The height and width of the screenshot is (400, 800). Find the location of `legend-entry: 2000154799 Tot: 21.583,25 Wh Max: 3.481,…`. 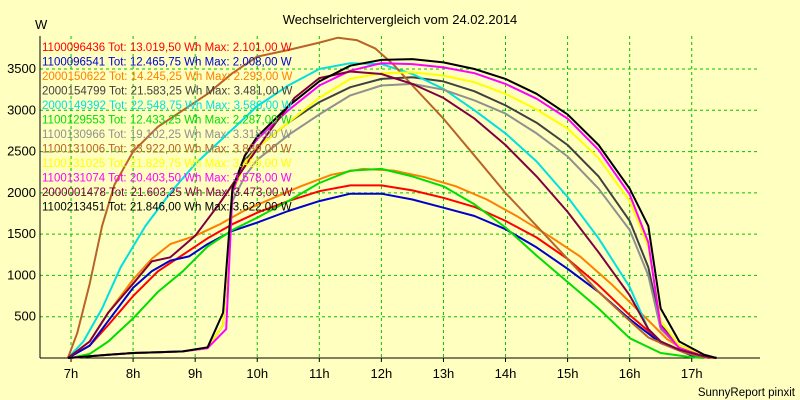

legend-entry: 2000154799 Tot: 21.583,25 Wh Max: 3.481,… is located at coordinates (167, 92).